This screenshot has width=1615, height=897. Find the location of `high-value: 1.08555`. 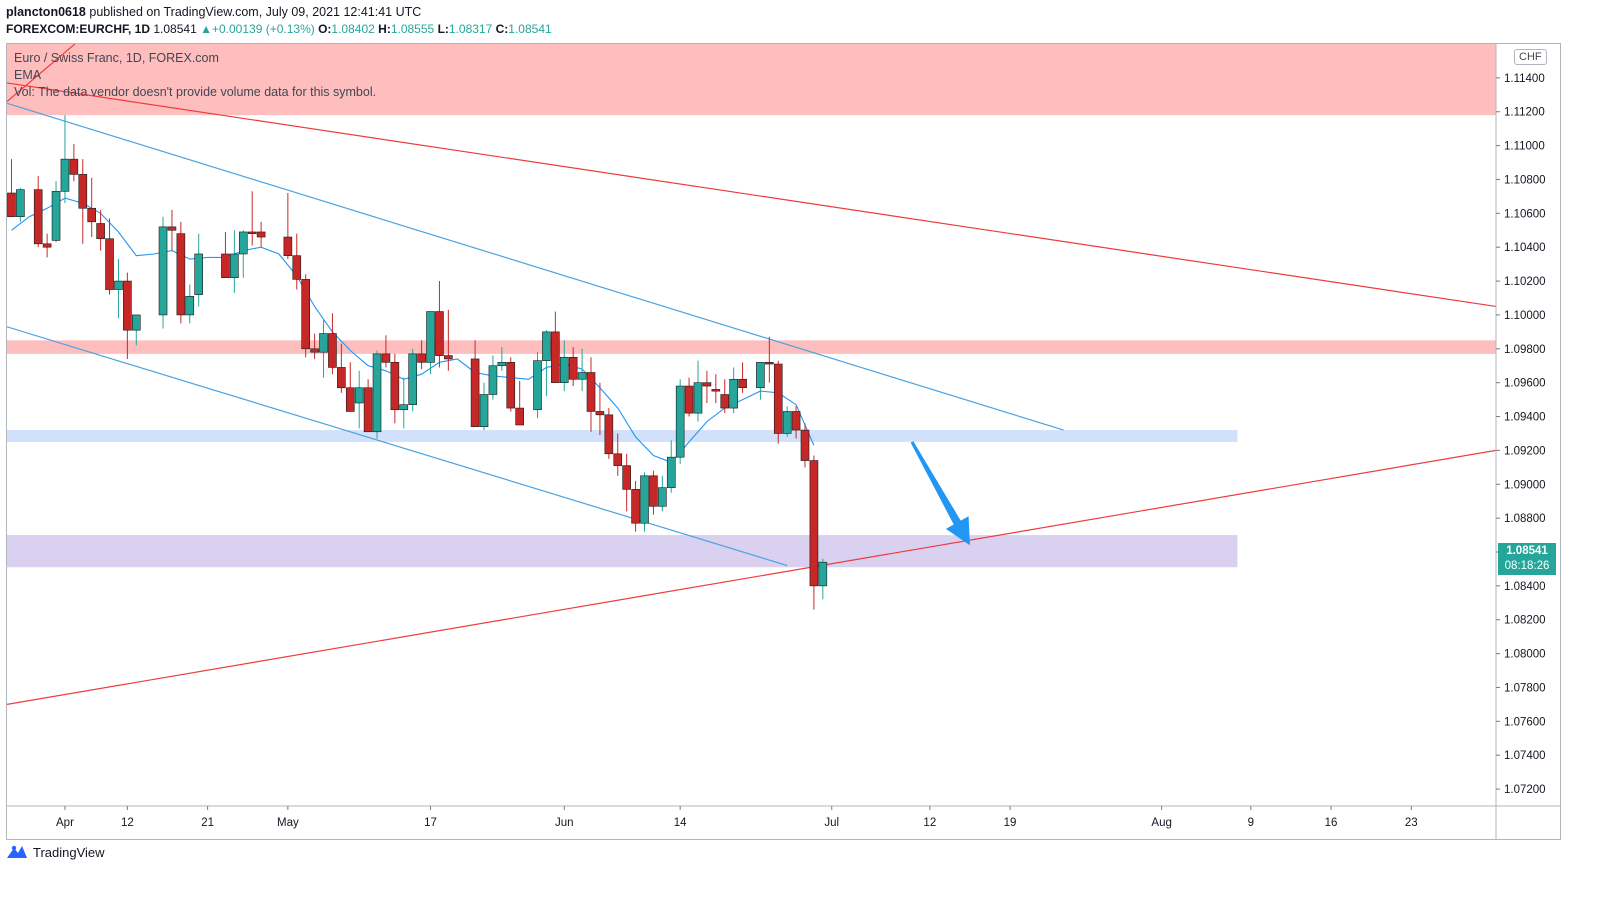

high-value: 1.08555 is located at coordinates (412, 29).